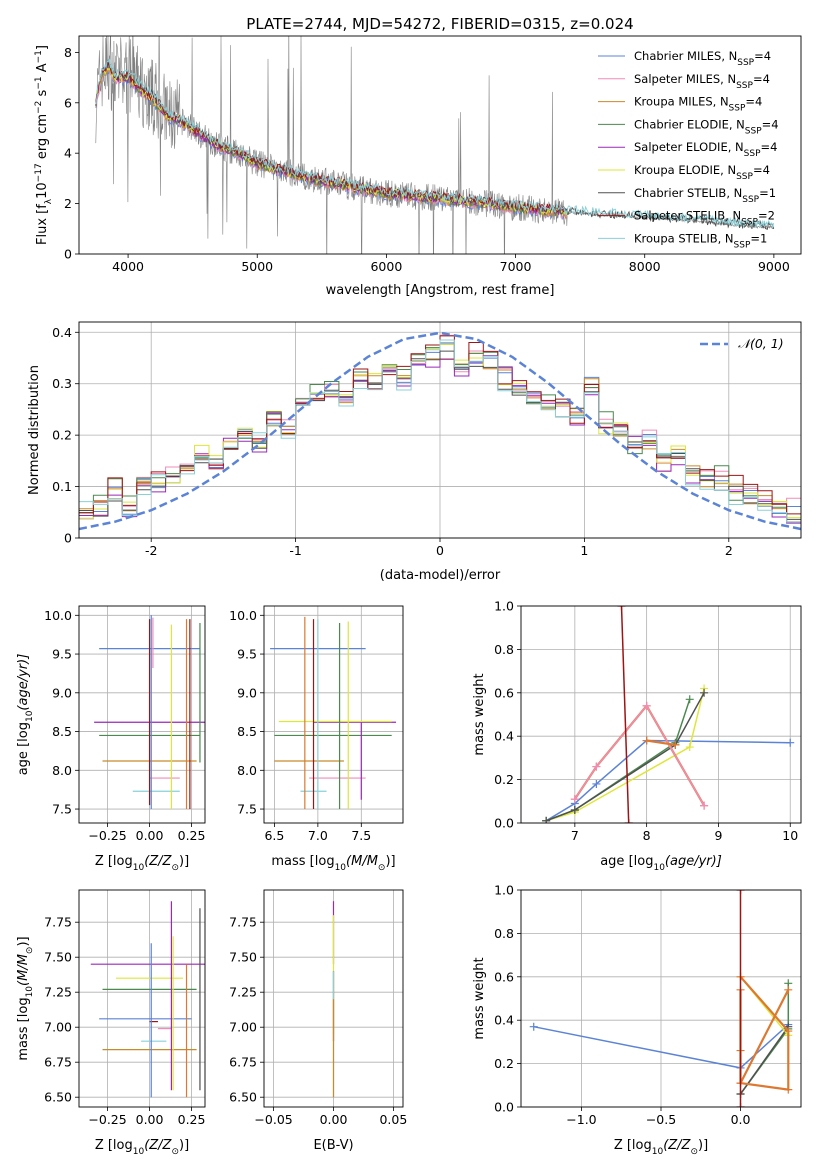  Describe the element at coordinates (68, 52) in the screenshot. I see `y-tick-label: 8` at that location.